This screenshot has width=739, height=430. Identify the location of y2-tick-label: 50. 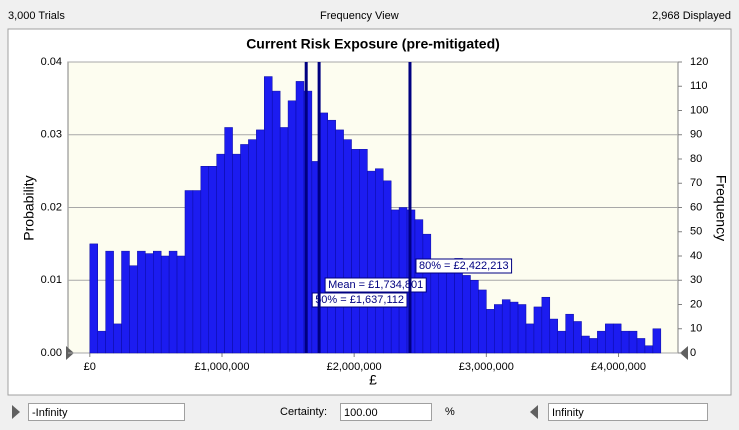
(696, 232).